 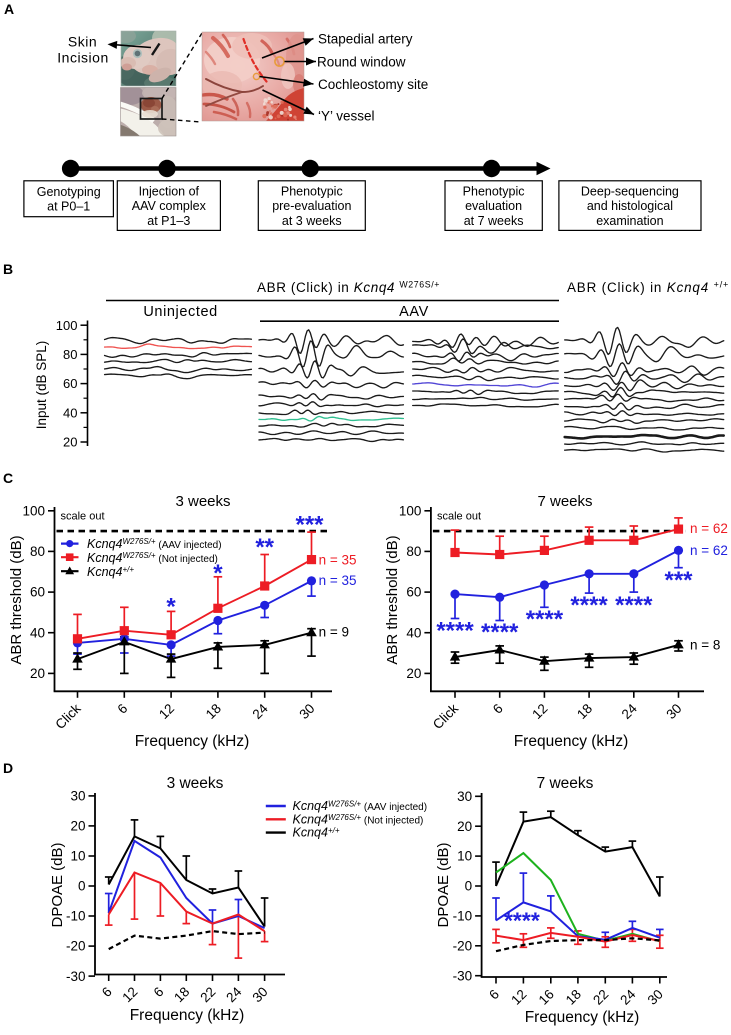 I want to click on svg-text: at P1–3, so click(x=168, y=221).